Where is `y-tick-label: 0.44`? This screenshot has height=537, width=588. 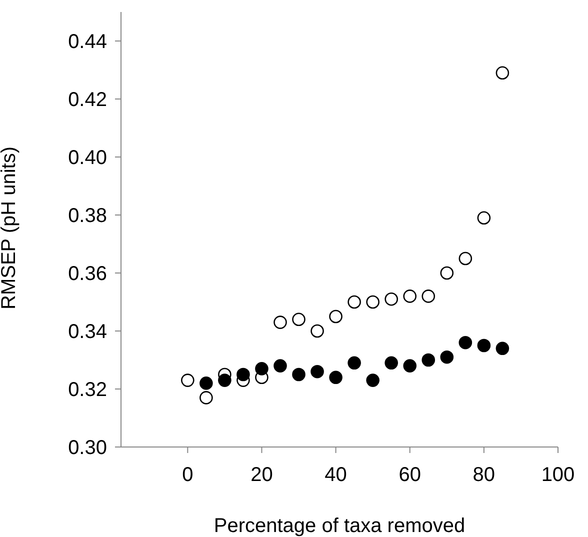
y-tick-label: 0.44 is located at coordinates (87, 42).